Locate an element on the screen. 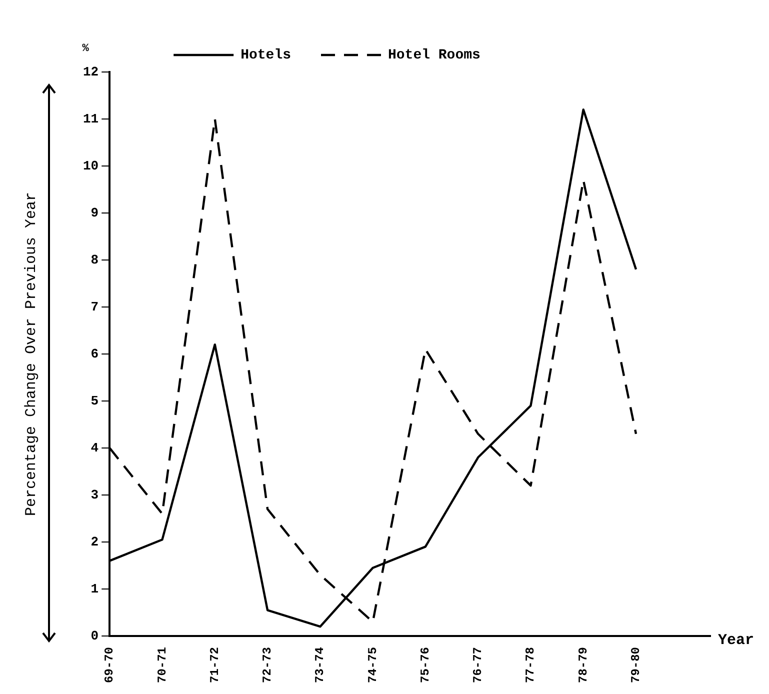 Image resolution: width=769 pixels, height=694 pixels. y-tick-label: 7 is located at coordinates (94, 306).